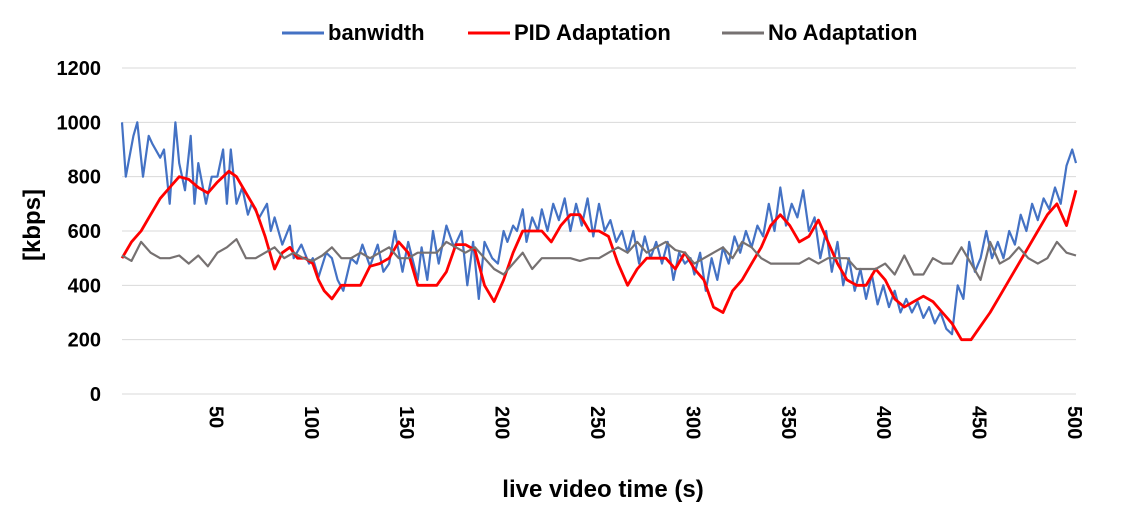 This screenshot has width=1126, height=522. Describe the element at coordinates (84, 232) in the screenshot. I see `y-tick-label: 600` at that location.